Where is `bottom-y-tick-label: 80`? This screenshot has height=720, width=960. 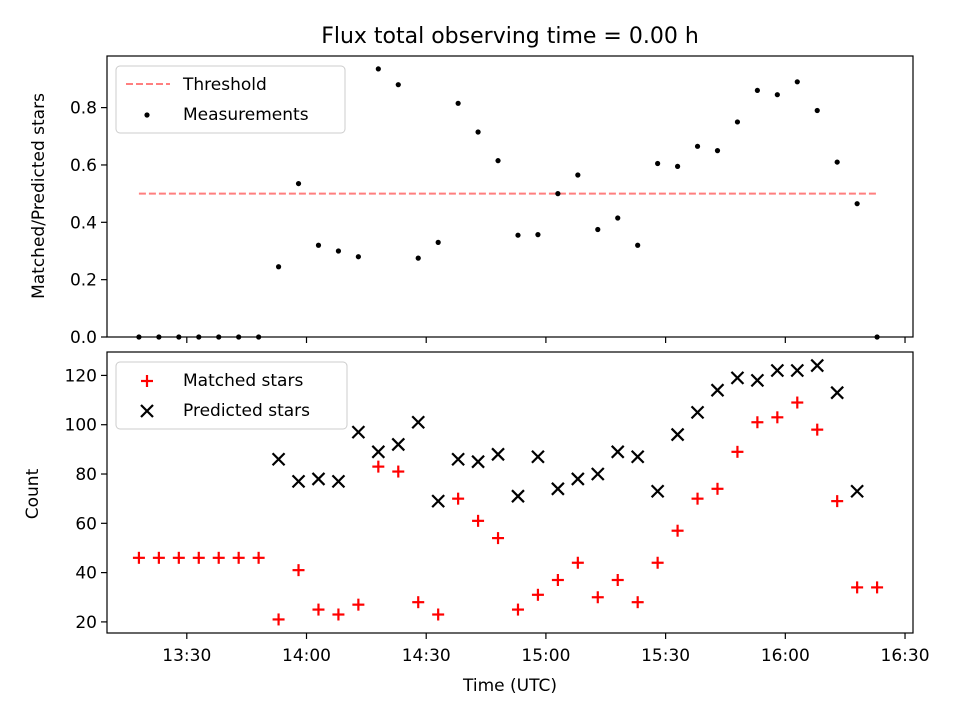 bottom-y-tick-label: 80 is located at coordinates (86, 475).